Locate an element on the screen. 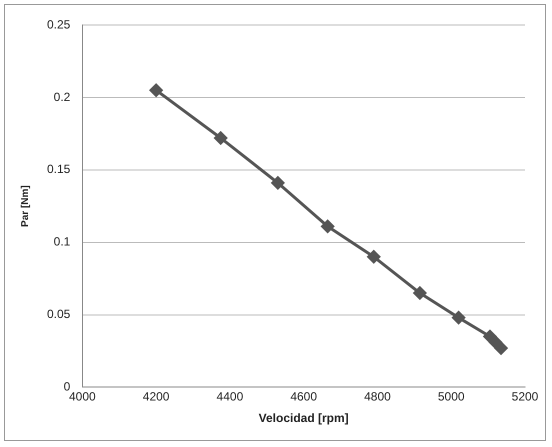  y-tick-label: 0.25 is located at coordinates (58, 24).